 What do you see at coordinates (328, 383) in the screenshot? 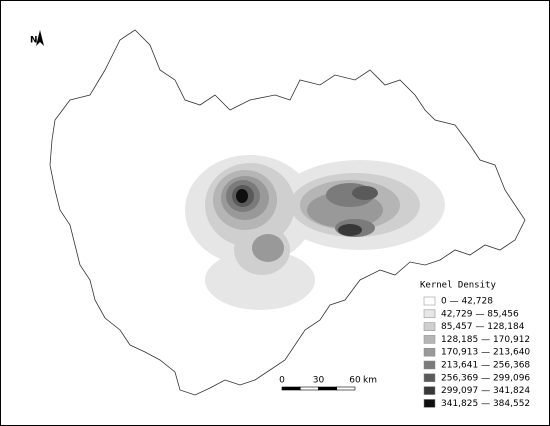
I see `scale-bar: 0 30 60 km` at bounding box center [328, 383].